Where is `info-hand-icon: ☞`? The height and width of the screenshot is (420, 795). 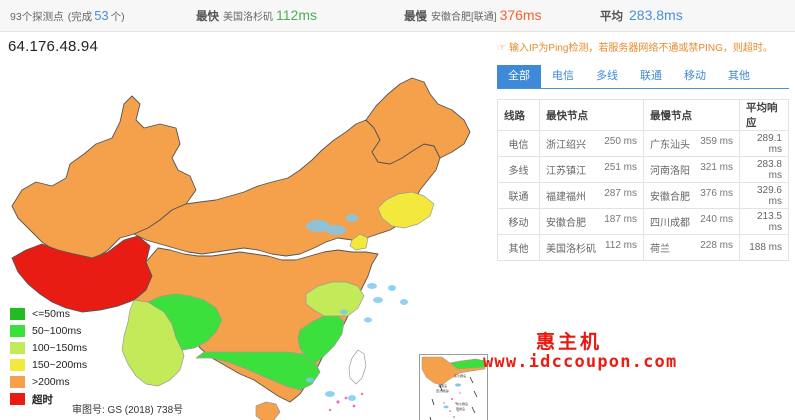 info-hand-icon: ☞ is located at coordinates (501, 48).